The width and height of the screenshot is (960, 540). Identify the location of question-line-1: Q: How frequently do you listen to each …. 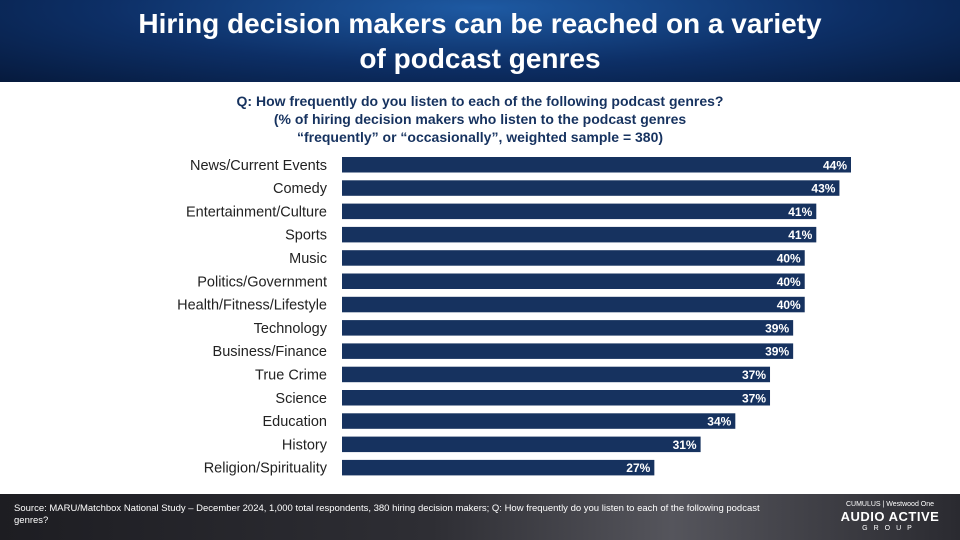
(480, 101).